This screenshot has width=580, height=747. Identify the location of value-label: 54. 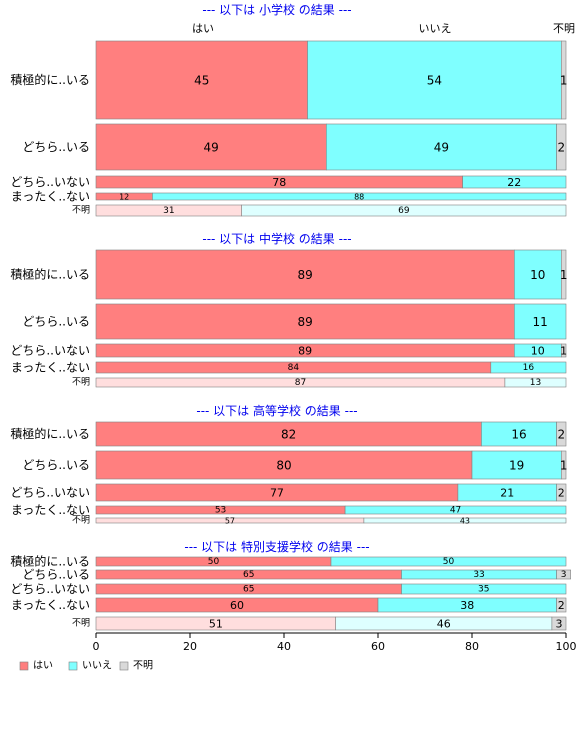
(434, 81).